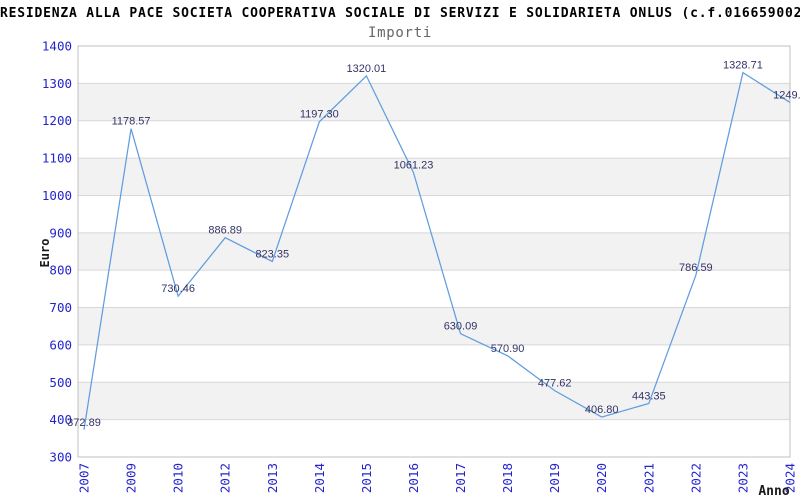  What do you see at coordinates (695, 478) in the screenshot?
I see `x-tick-label: 2022` at bounding box center [695, 478].